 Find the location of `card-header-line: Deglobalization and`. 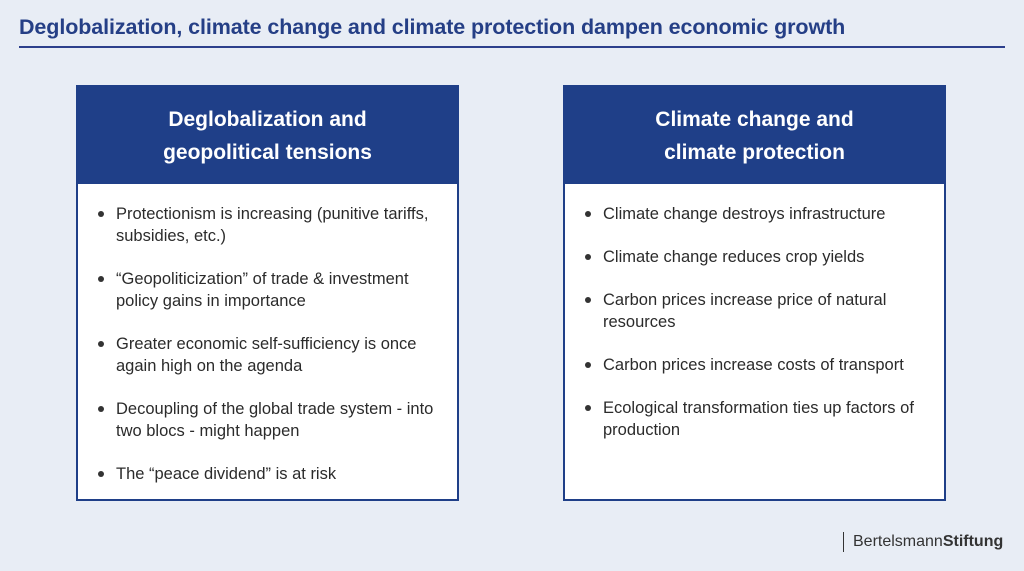

card-header-line: Deglobalization and is located at coordinates (267, 119).